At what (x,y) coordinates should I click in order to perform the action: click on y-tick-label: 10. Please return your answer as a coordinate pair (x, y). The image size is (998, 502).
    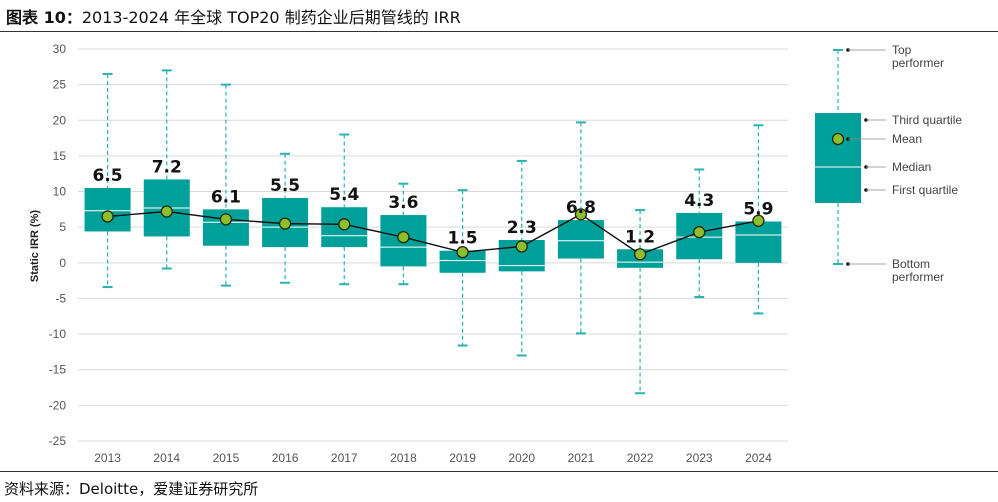
    Looking at the image, I should click on (60, 192).